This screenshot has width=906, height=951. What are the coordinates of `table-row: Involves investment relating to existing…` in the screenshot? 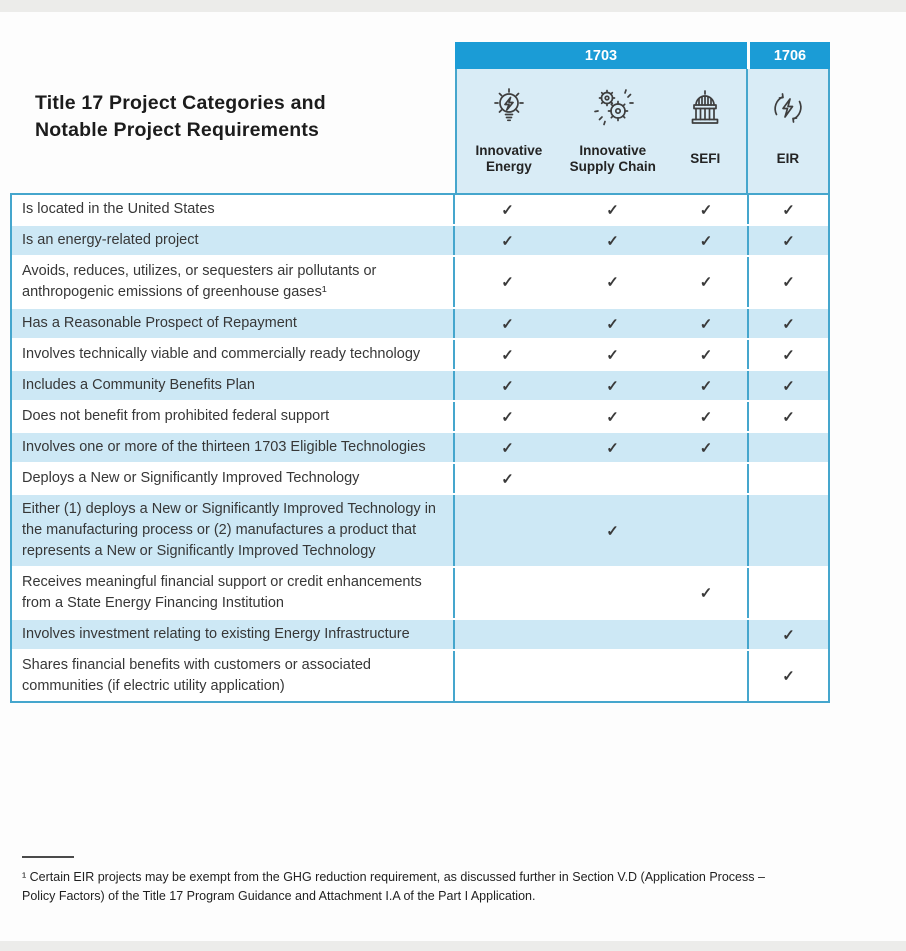 It's located at (420, 635).